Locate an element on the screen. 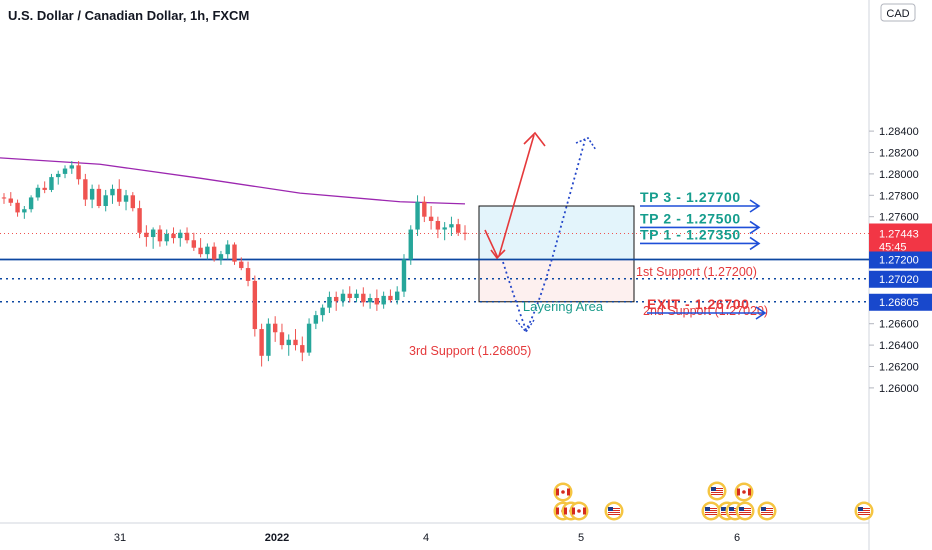 Image resolution: width=932 pixels, height=550 pixels. bullish-arrow-line is located at coordinates (516, 195).